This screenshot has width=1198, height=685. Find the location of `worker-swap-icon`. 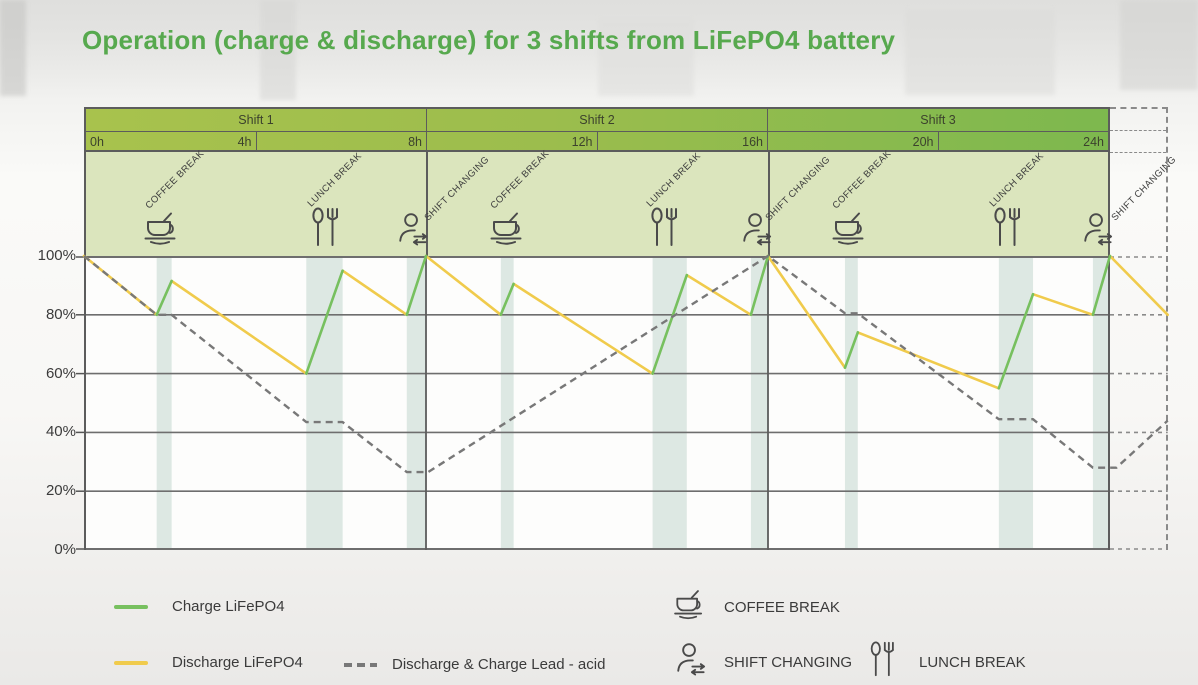

worker-swap-icon is located at coordinates (690, 659).